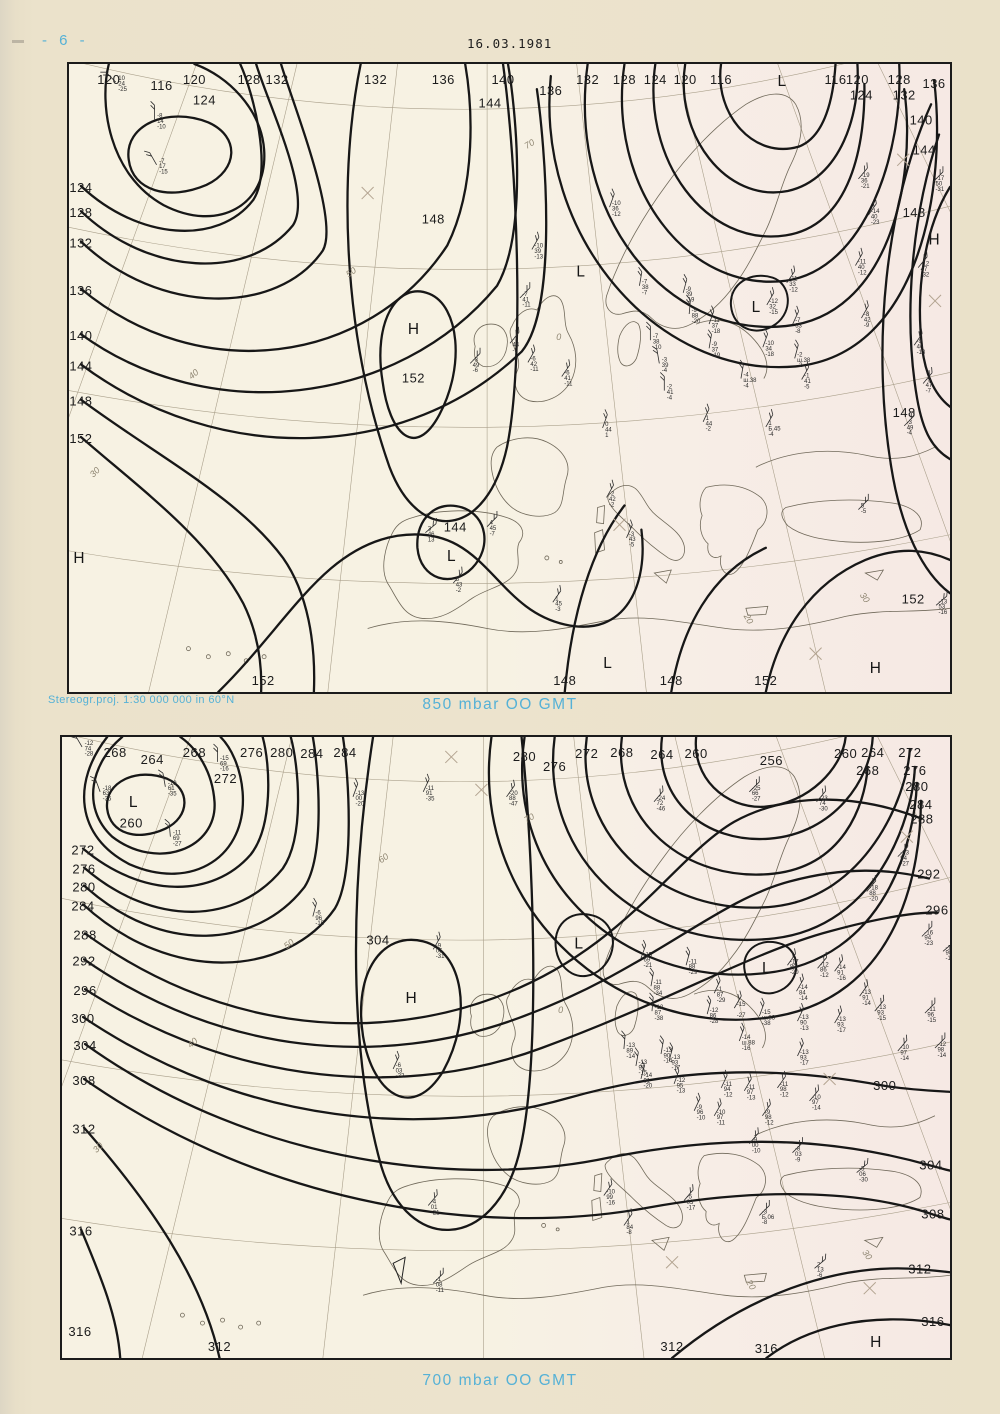 The image size is (1000, 1414). Describe the element at coordinates (815, 1103) in the screenshot. I see `svg-text: 97` at that location.